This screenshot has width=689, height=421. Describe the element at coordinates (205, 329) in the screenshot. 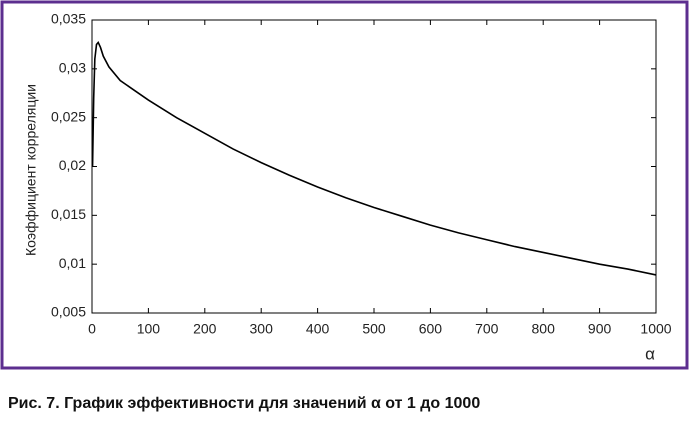

I see `x-tick-label: 200` at that location.